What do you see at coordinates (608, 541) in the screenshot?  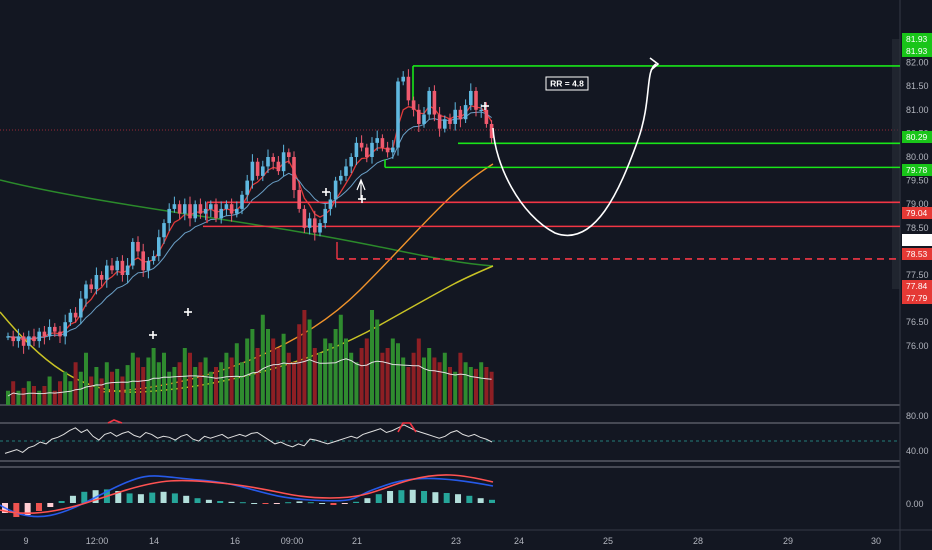 I see `time-tick-label: 25` at bounding box center [608, 541].